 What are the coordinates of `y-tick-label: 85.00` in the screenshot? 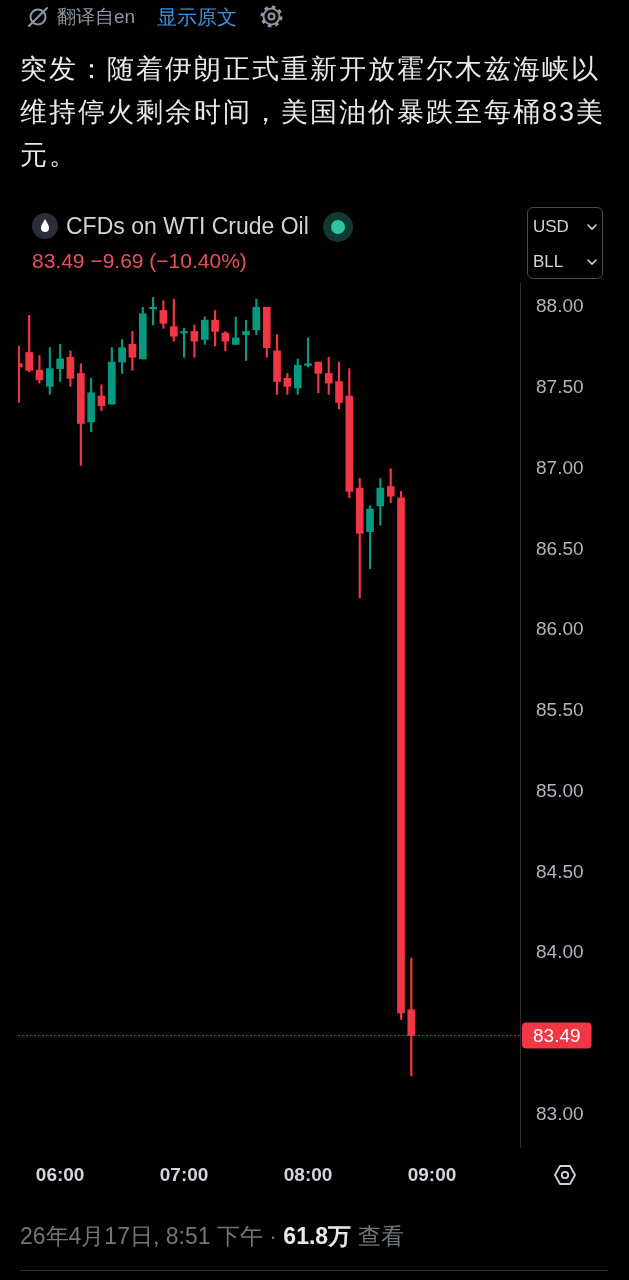 It's located at (560, 790).